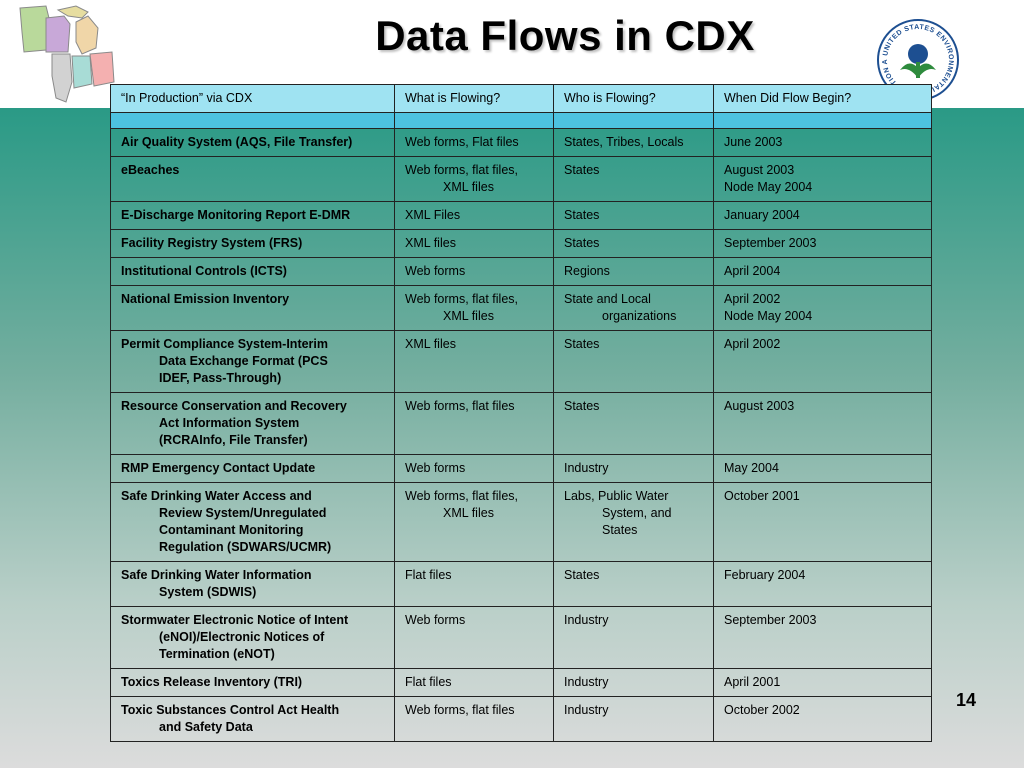 The width and height of the screenshot is (1024, 768). I want to click on column-header: “In Production” via CDX, so click(252, 98).